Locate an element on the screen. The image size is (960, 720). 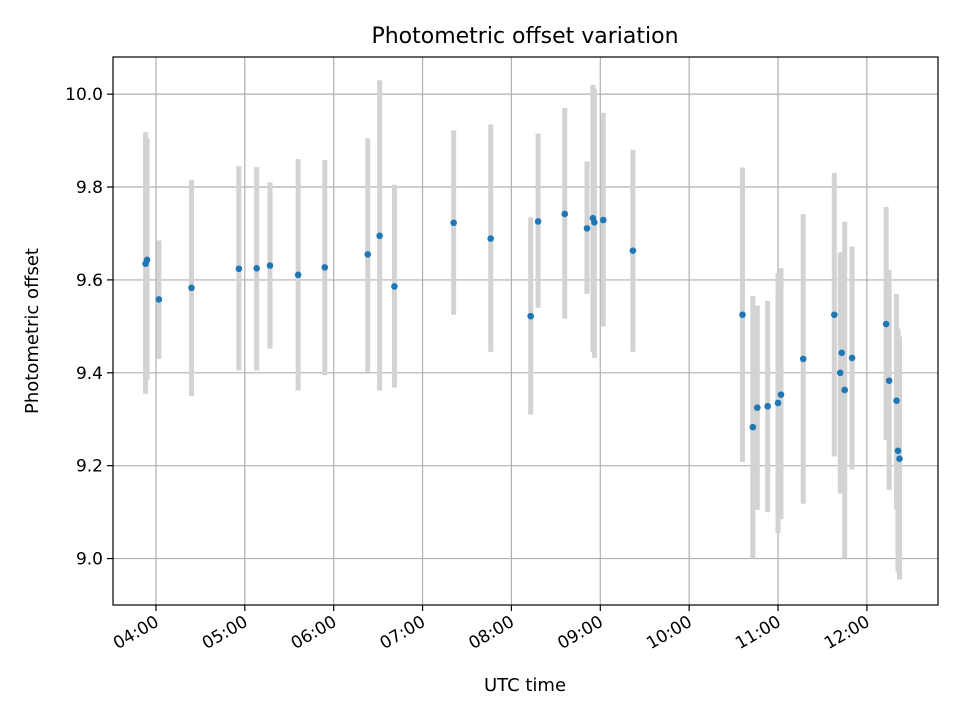
y-axis-label: Photometric offset is located at coordinates (32, 331).